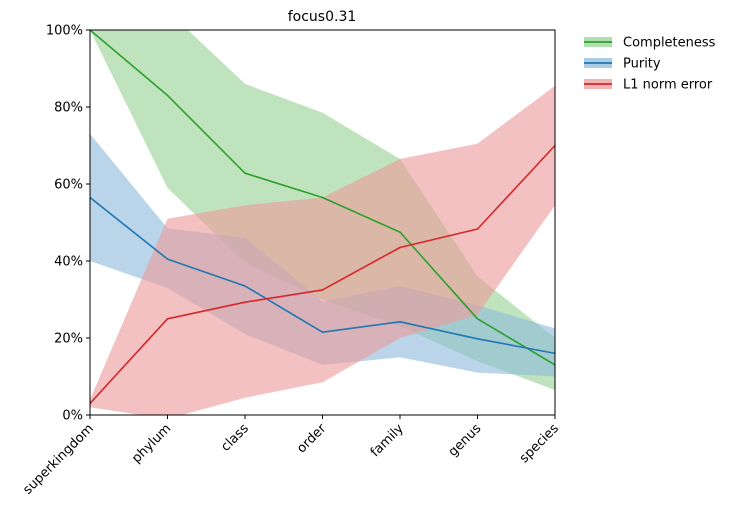 The image size is (737, 515). Describe the element at coordinates (322, 17) in the screenshot. I see `chart-title: focus0.31` at that location.